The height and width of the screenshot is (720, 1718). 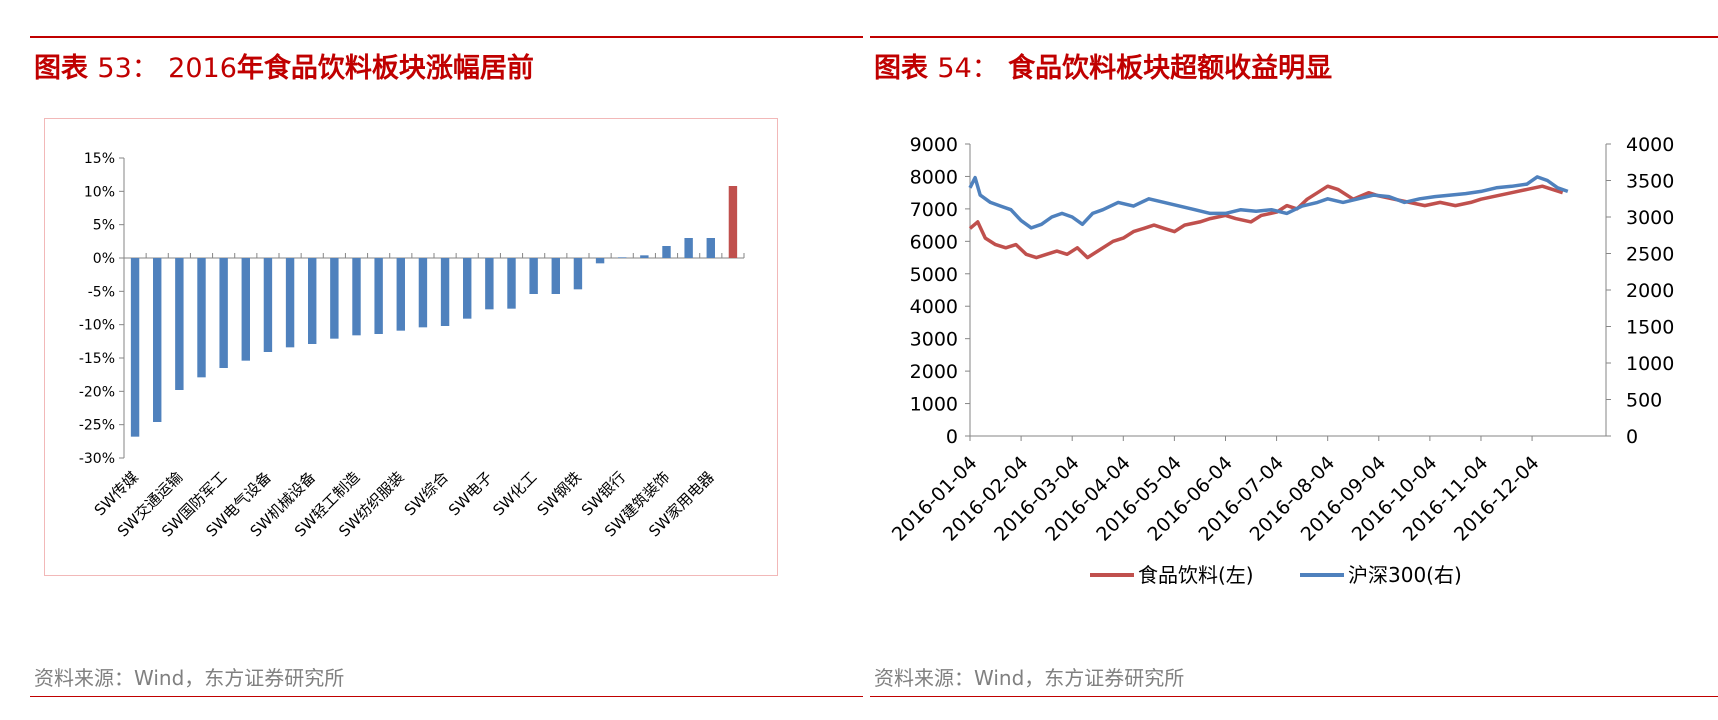 What do you see at coordinates (934, 145) in the screenshot?
I see `left-y-tick-label: 9000` at bounding box center [934, 145].